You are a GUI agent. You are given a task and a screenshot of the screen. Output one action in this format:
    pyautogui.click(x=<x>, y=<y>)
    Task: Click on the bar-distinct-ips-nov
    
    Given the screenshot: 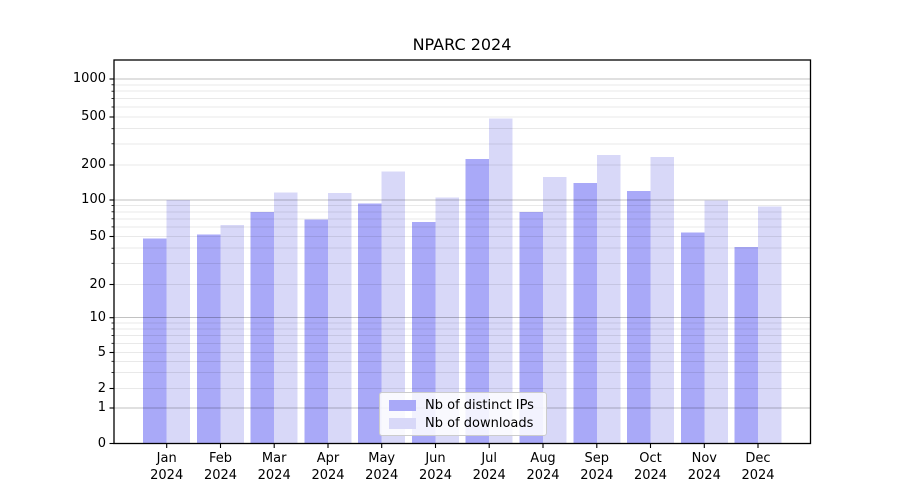 What is the action you would take?
    pyautogui.click(x=692, y=338)
    